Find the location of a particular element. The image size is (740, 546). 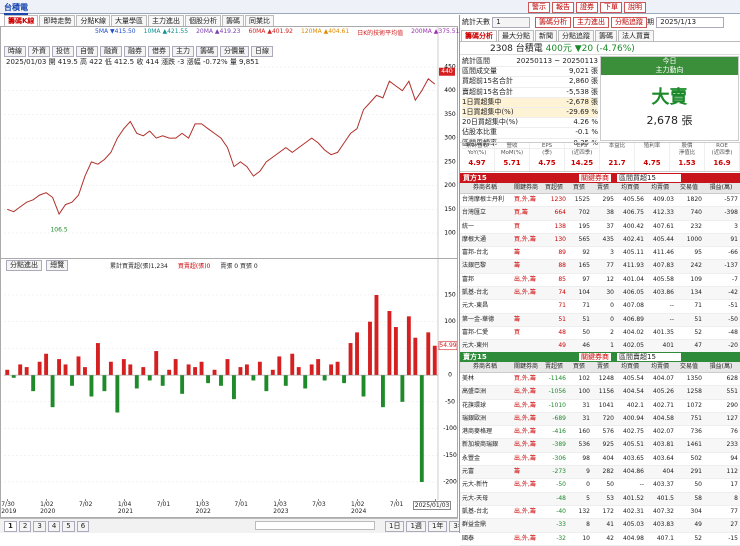

left-tab: 個股分析 is located at coordinates (203, 20).